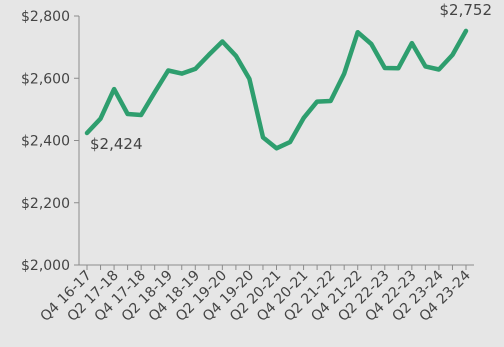 Image resolution: width=504 pixels, height=347 pixels. Describe the element at coordinates (45, 79) in the screenshot. I see `y-tick-label: $2,600` at that location.